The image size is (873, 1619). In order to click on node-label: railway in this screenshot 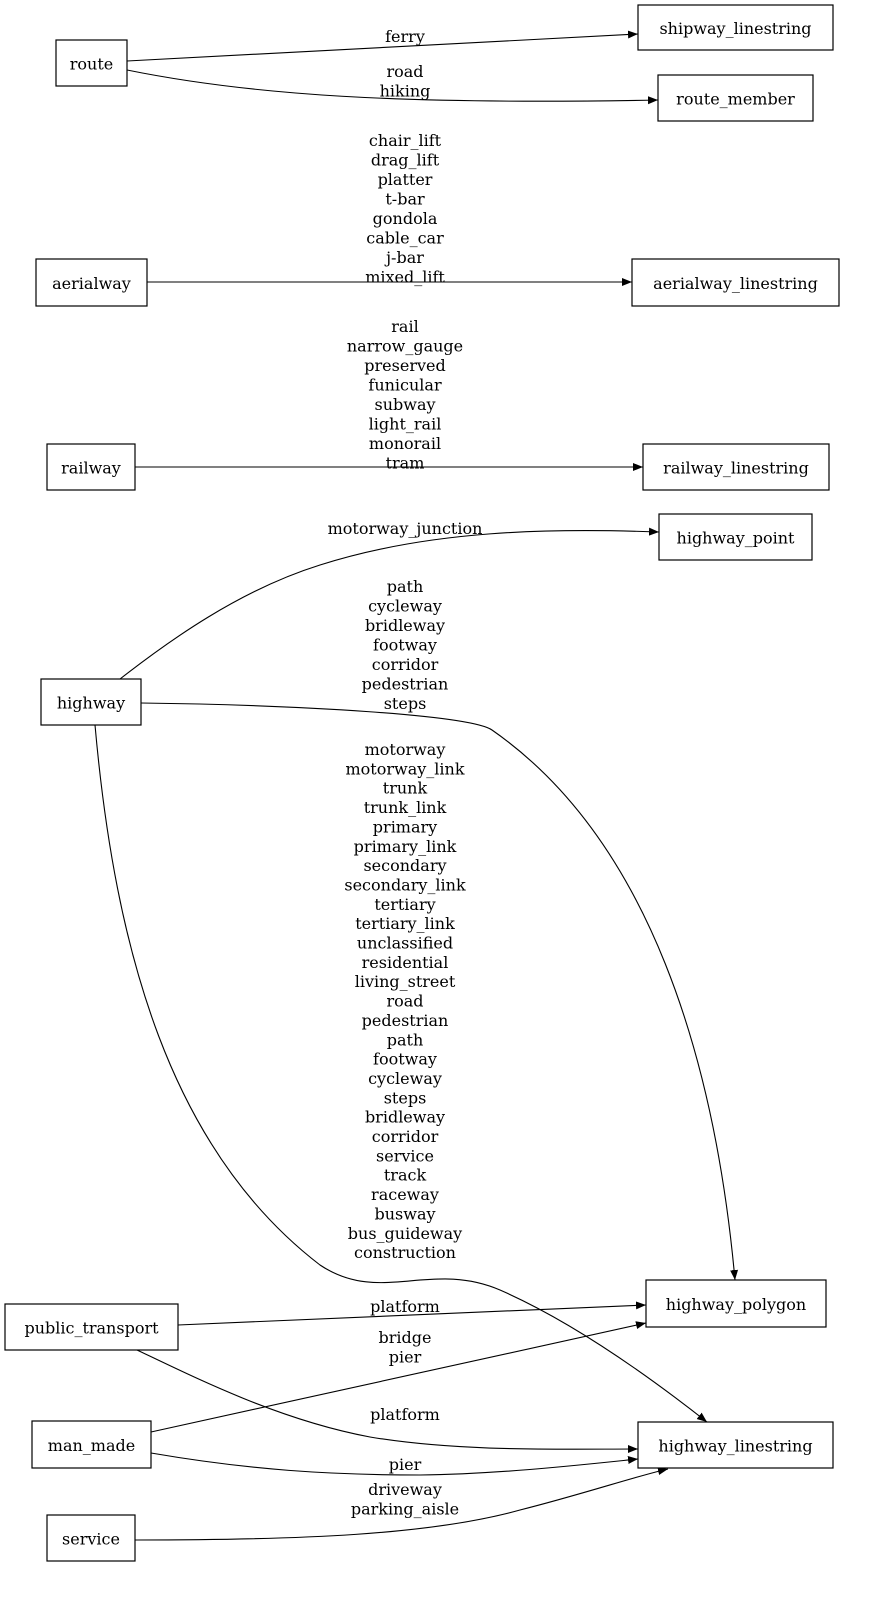, I will do `click(91, 468)`.